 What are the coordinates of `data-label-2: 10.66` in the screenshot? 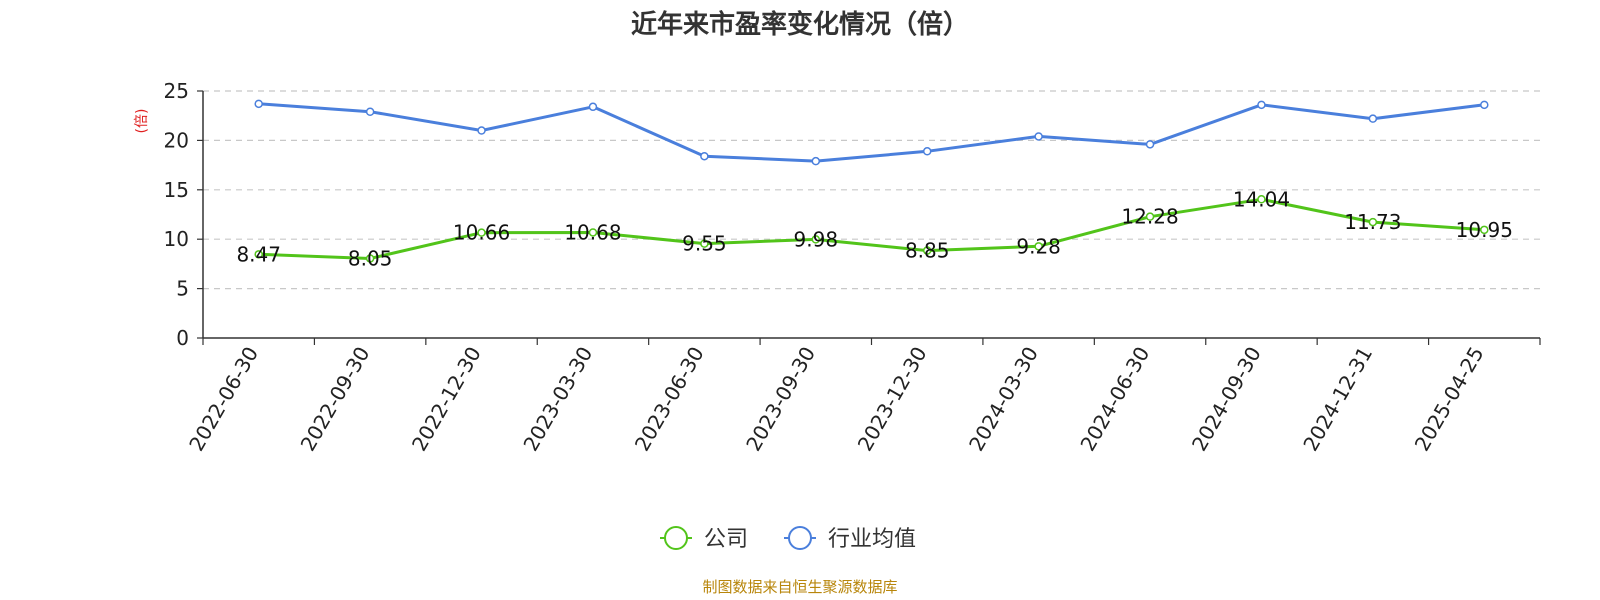 It's located at (481, 233).